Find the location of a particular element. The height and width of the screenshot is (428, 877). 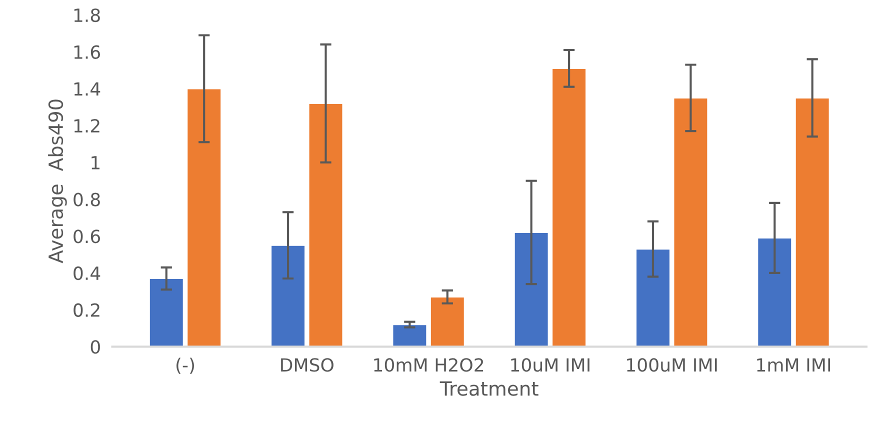

x-tick-label: 1mM IMI is located at coordinates (793, 365).